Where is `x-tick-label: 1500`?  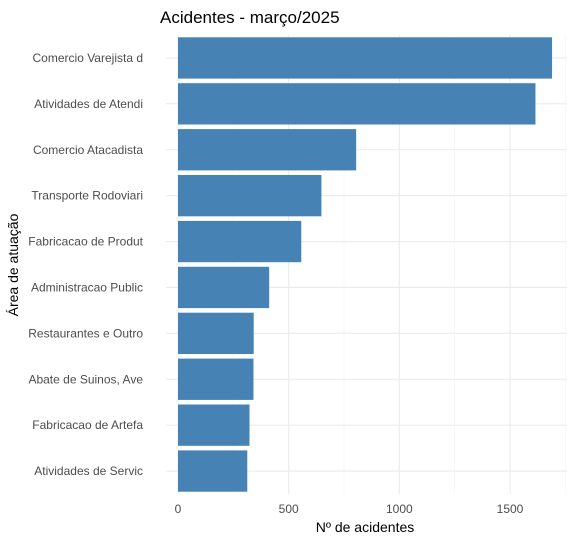
x-tick-label: 1500 is located at coordinates (510, 509).